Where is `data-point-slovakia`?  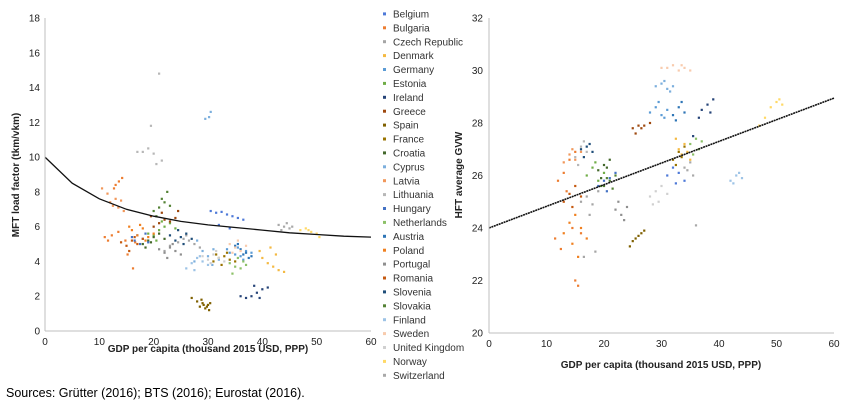
data-point-slovakia is located at coordinates (161, 198).